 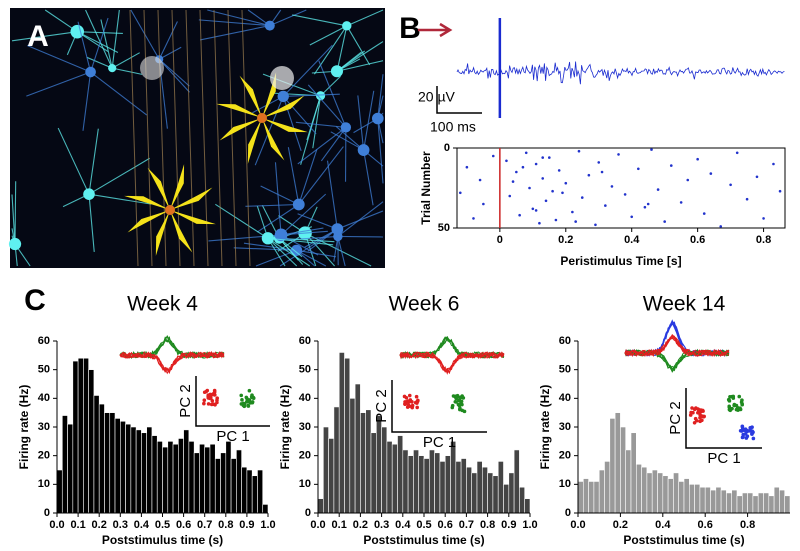 What do you see at coordinates (565, 456) in the screenshot?
I see `y-tick-label: 20` at bounding box center [565, 456].